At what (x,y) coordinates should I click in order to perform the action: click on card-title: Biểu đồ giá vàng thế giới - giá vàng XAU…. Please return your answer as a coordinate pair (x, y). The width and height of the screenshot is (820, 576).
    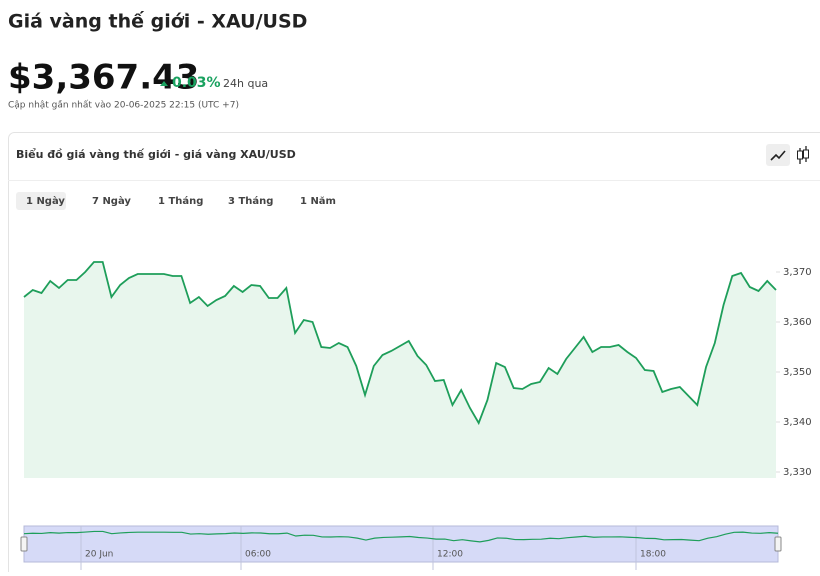
    Looking at the image, I should click on (156, 154).